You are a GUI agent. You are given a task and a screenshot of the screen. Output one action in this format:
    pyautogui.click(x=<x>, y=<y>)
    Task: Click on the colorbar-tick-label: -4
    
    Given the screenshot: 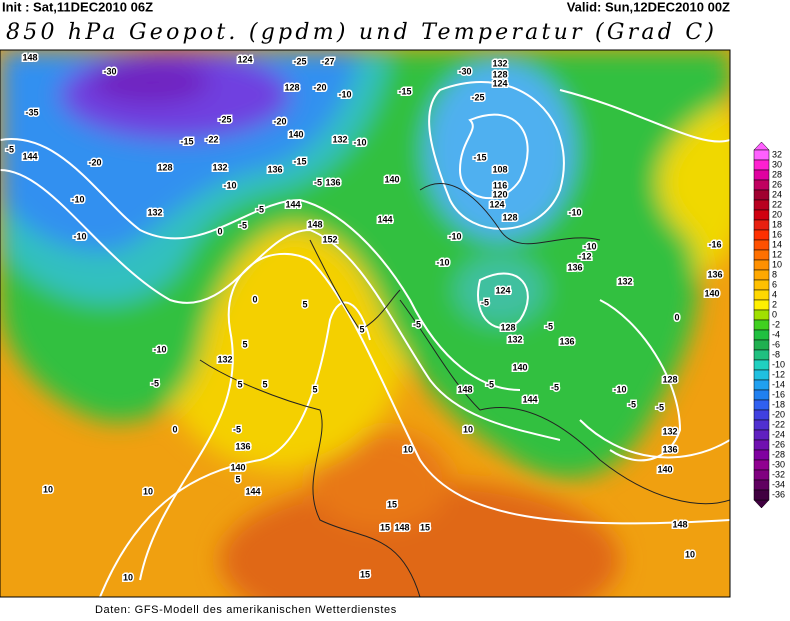 What is the action you would take?
    pyautogui.click(x=776, y=334)
    